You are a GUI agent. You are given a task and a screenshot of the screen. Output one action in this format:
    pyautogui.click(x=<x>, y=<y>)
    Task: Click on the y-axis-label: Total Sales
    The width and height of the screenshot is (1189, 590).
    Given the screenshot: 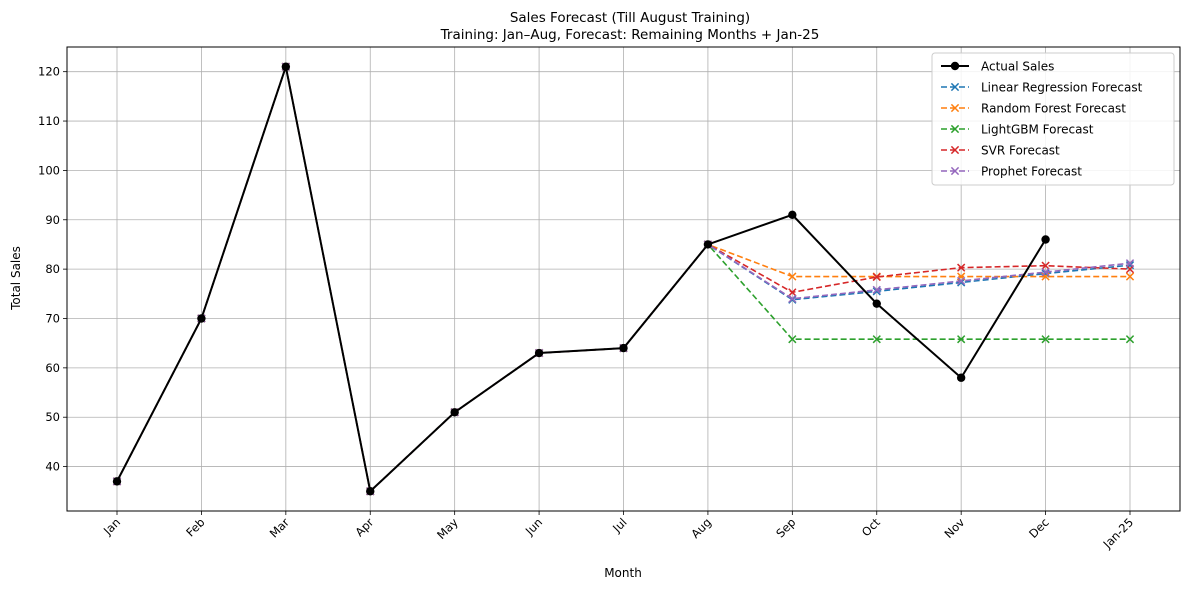 What is the action you would take?
    pyautogui.click(x=16, y=278)
    